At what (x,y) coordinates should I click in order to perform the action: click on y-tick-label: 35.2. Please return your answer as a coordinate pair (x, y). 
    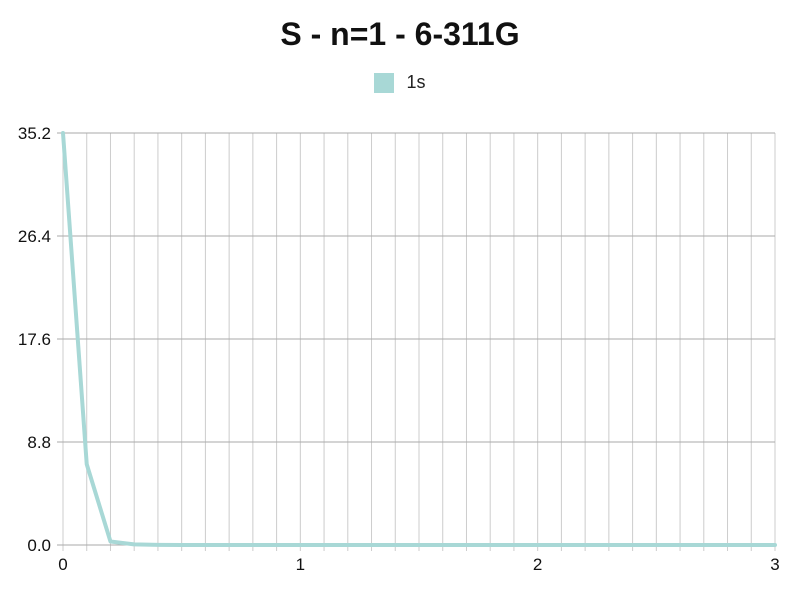
    Looking at the image, I should click on (34, 133).